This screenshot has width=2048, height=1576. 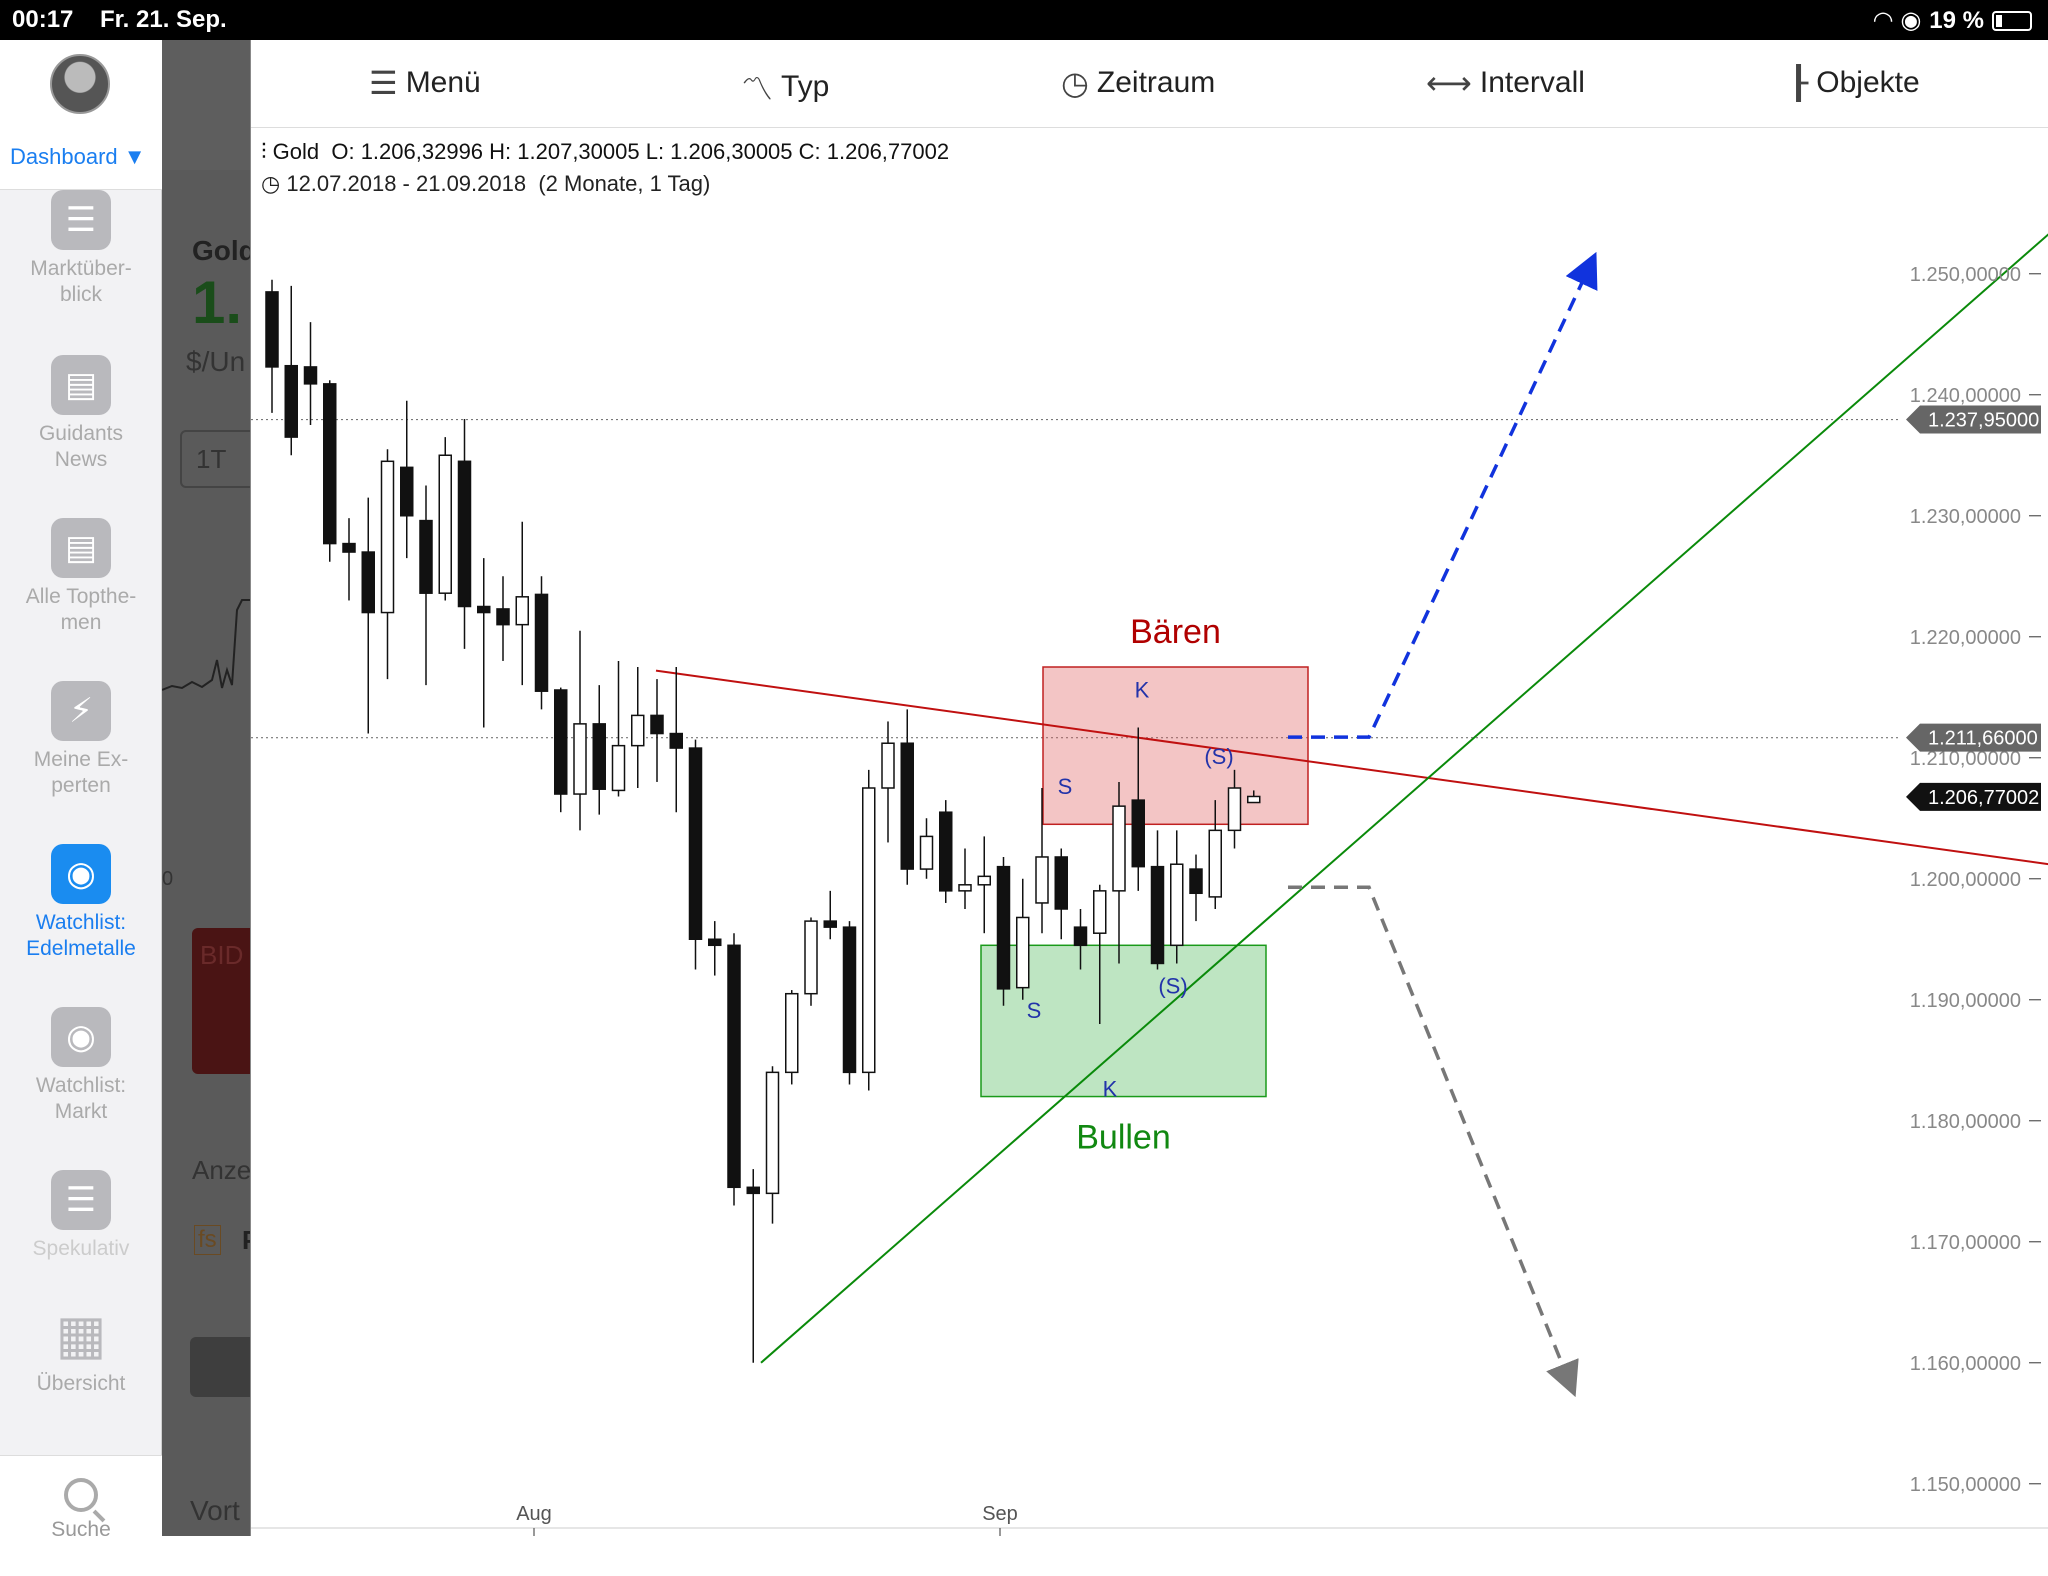 What do you see at coordinates (1965, 1485) in the screenshot?
I see `y-tick-label: 1.150,00000` at bounding box center [1965, 1485].